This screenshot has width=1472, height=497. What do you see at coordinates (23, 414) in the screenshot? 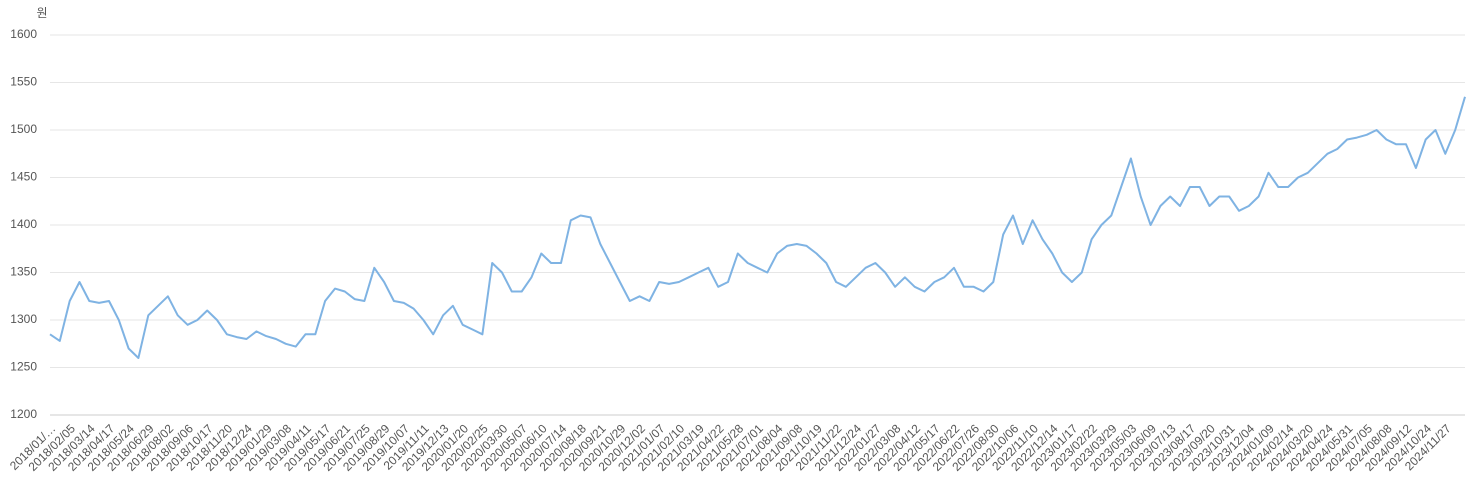
I see `y-tick-label: 1200` at bounding box center [23, 414].